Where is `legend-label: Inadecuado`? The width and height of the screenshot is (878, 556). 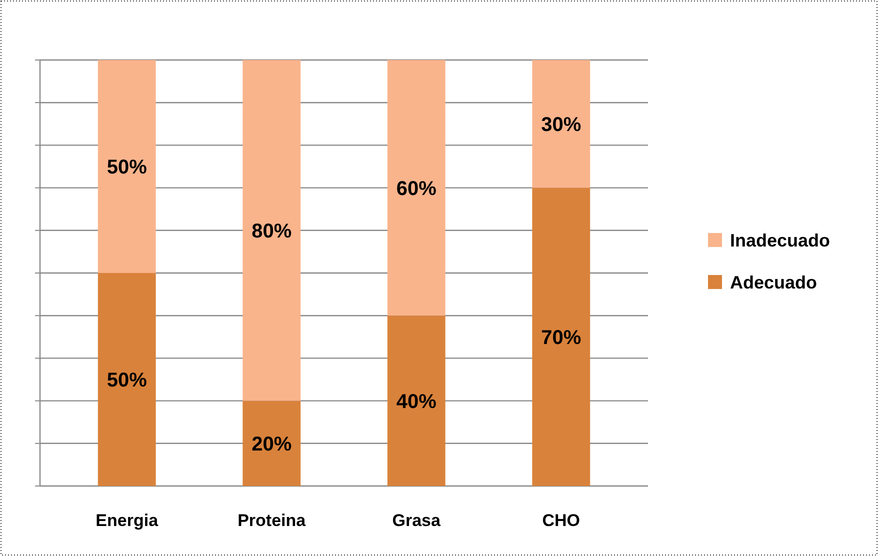 legend-label: Inadecuado is located at coordinates (780, 240).